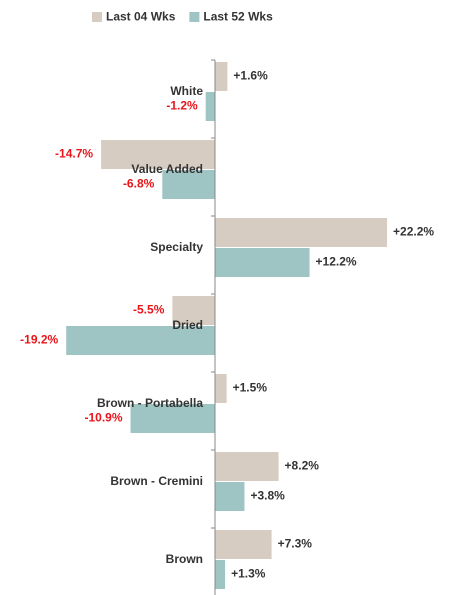  I want to click on value-label: +22.2%, so click(413, 232).